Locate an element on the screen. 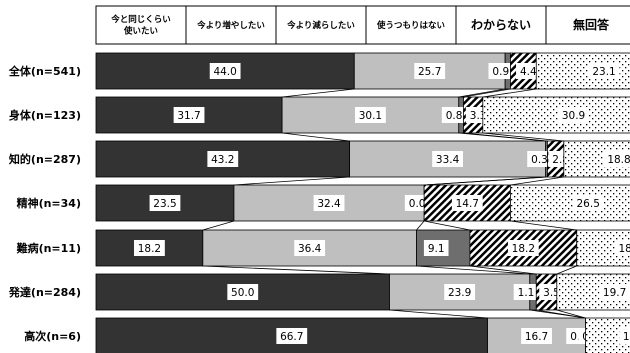  category-label: 精神(n=34) is located at coordinates (49, 203).